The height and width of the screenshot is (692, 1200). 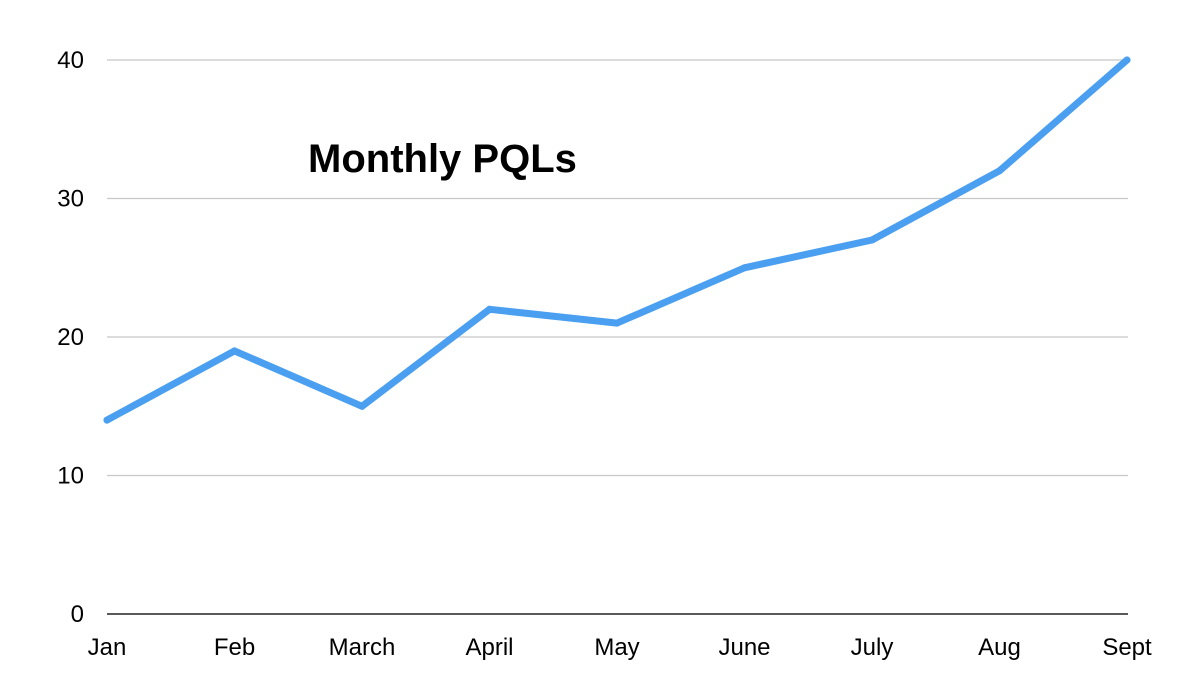 I want to click on y-tick-label-30: 30, so click(x=70, y=199).